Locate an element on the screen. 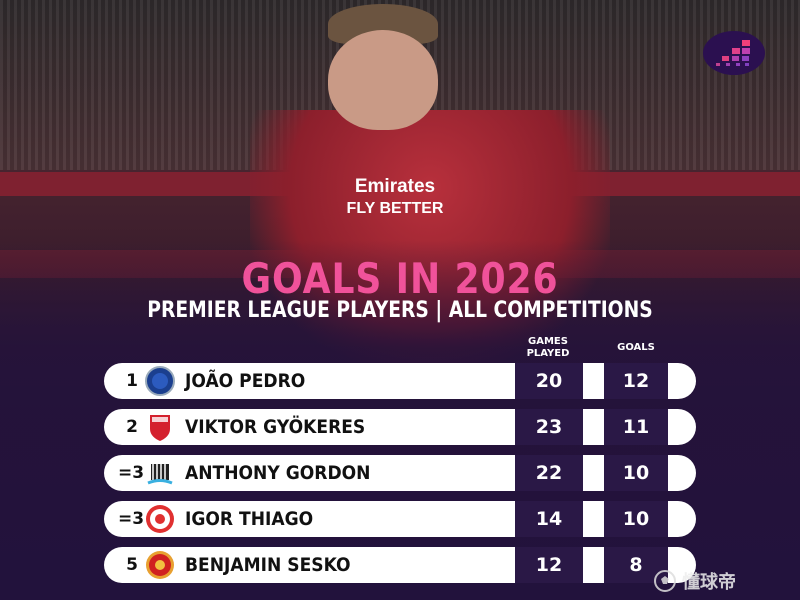 Image resolution: width=800 pixels, height=600 pixels. player-name-bar: 1 JOÃO PEDRO is located at coordinates (309, 381).